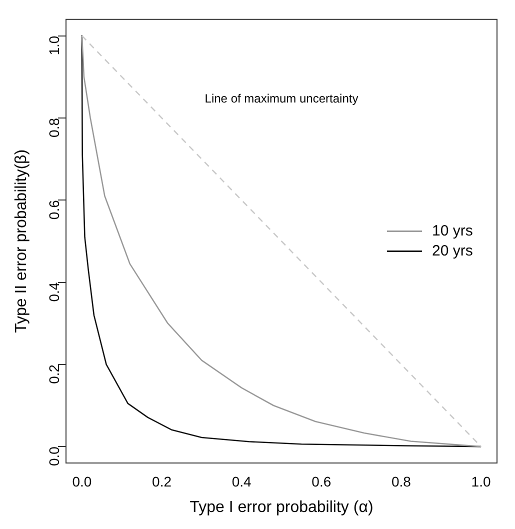  What do you see at coordinates (162, 481) in the screenshot?
I see `x-tick-label: 0.2` at bounding box center [162, 481].